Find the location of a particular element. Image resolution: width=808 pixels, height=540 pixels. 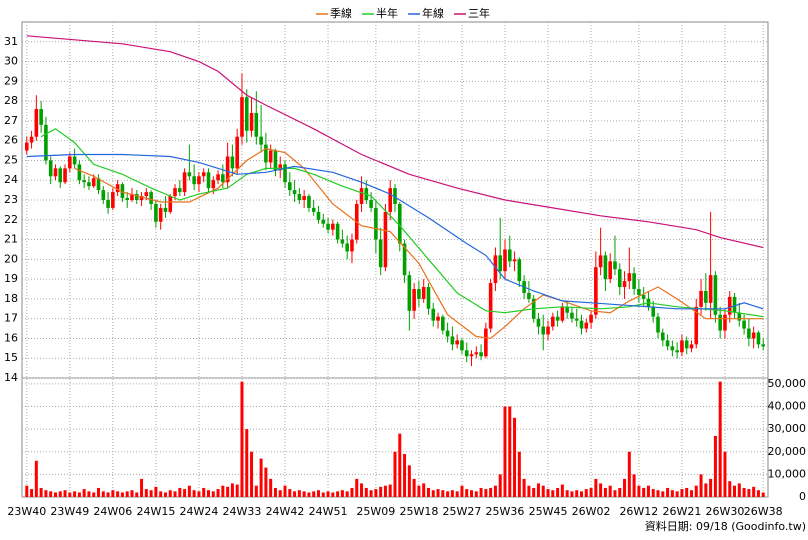

legend-label: 季線 is located at coordinates (341, 13).